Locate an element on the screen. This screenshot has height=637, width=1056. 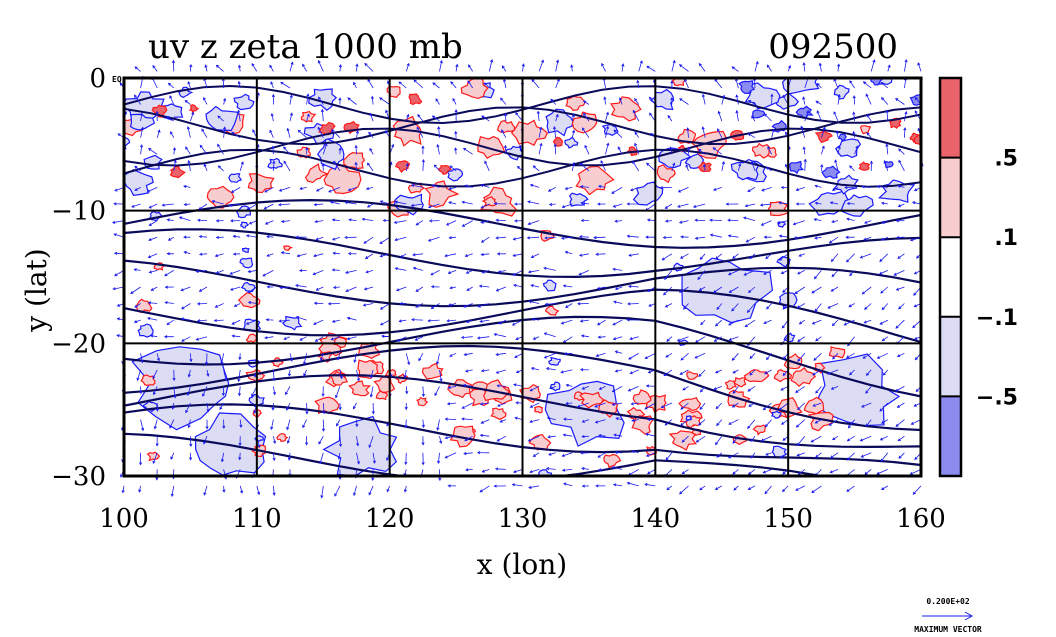
x-axis-ticks: 100 110 120 130 140 150 160 is located at coordinates (522, 519).